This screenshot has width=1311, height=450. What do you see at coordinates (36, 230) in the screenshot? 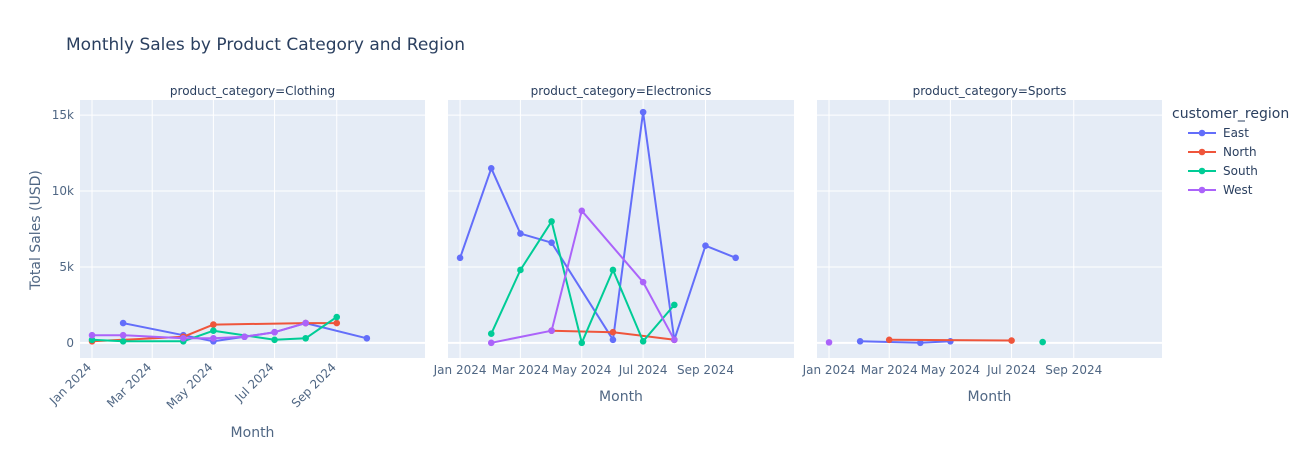
I see `y-axis-title: Total Sales (USD)` at bounding box center [36, 230].